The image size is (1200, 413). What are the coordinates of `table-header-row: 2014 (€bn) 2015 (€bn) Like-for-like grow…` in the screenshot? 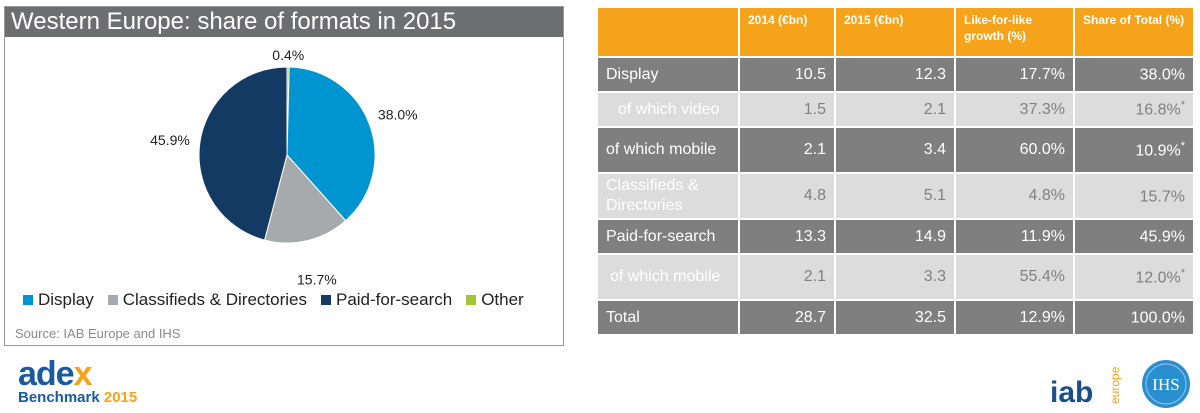 It's located at (895, 32).